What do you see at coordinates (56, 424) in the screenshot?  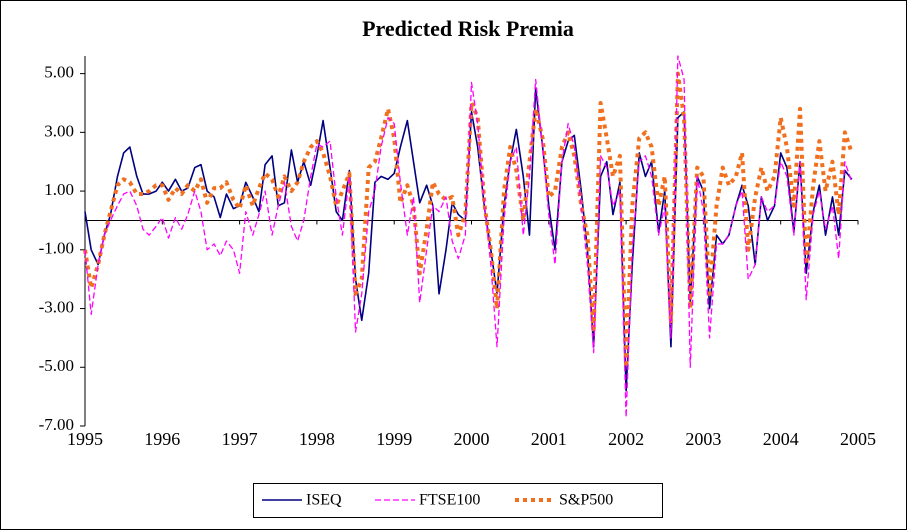 I see `y-tick-label: -7.00` at bounding box center [56, 424].